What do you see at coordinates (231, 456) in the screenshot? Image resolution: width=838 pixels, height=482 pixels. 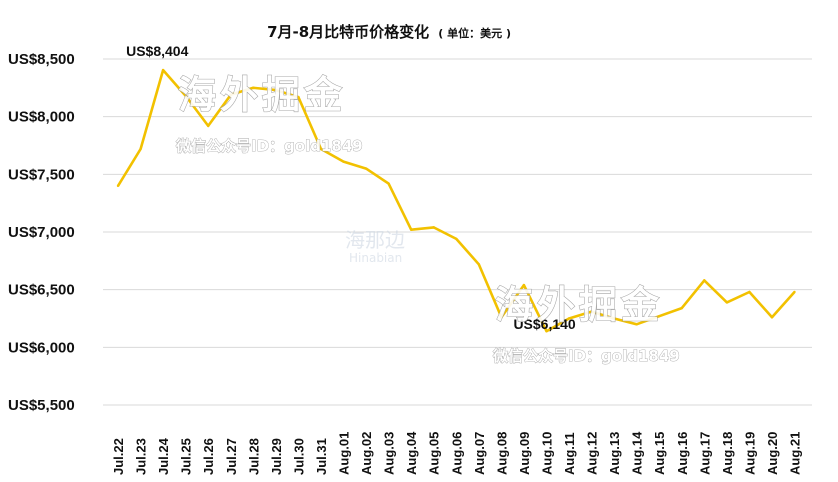 I see `x-tick-label: Jul.27` at bounding box center [231, 456].